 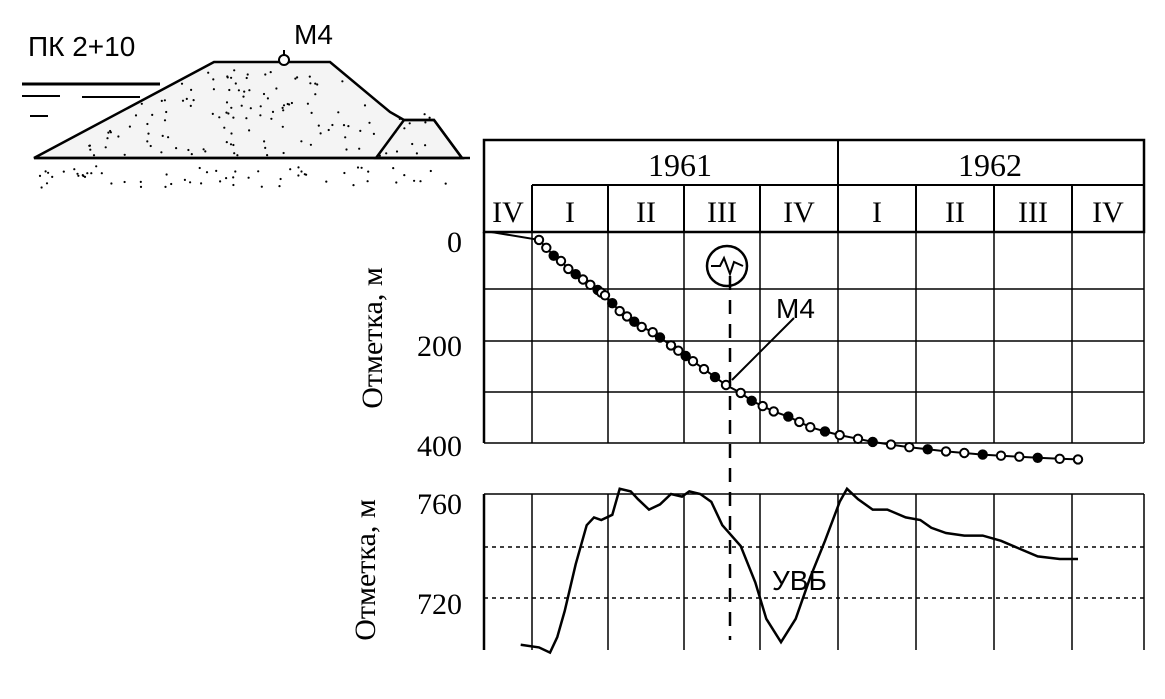 I want to click on y-tick-760: 760, so click(x=439, y=504).